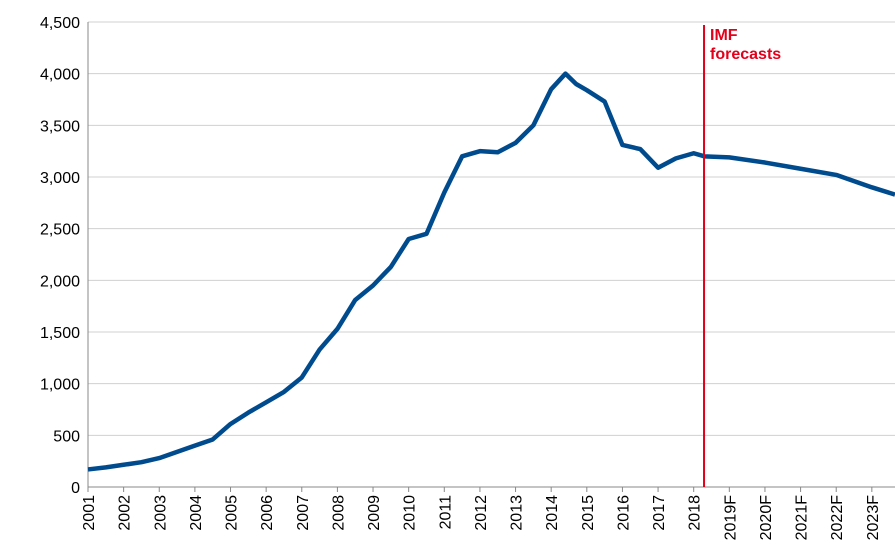  What do you see at coordinates (445, 512) in the screenshot?
I see `x-tick-label: 2011` at bounding box center [445, 512].